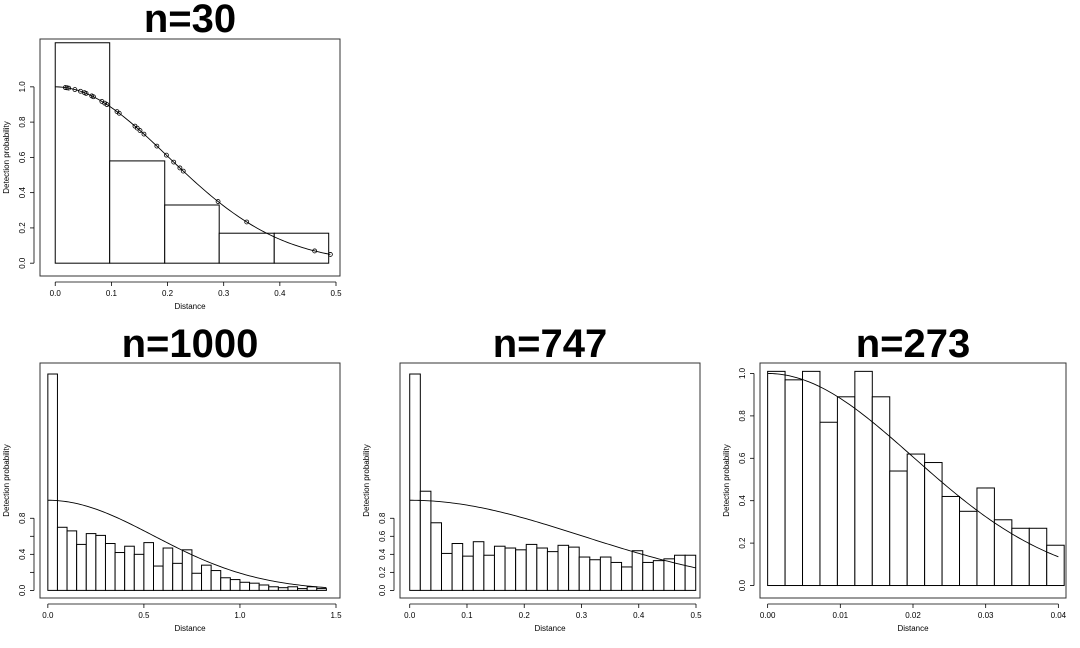  Describe the element at coordinates (742, 373) in the screenshot. I see `y-tick-label: 1.0` at that location.